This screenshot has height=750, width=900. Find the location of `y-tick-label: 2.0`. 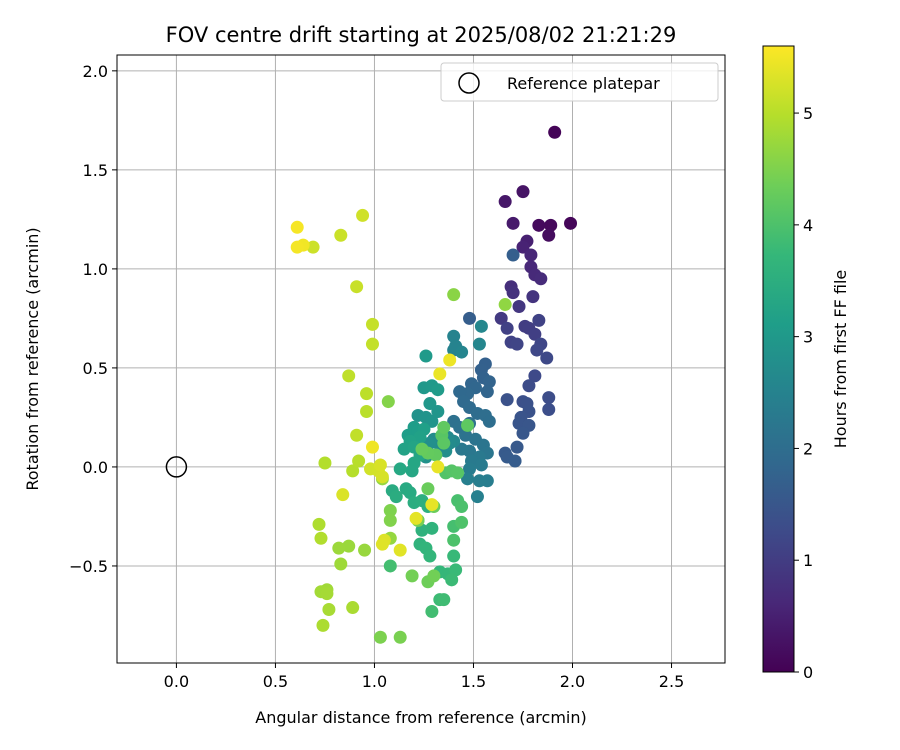

y-tick-label: 2.0 is located at coordinates (95, 71).